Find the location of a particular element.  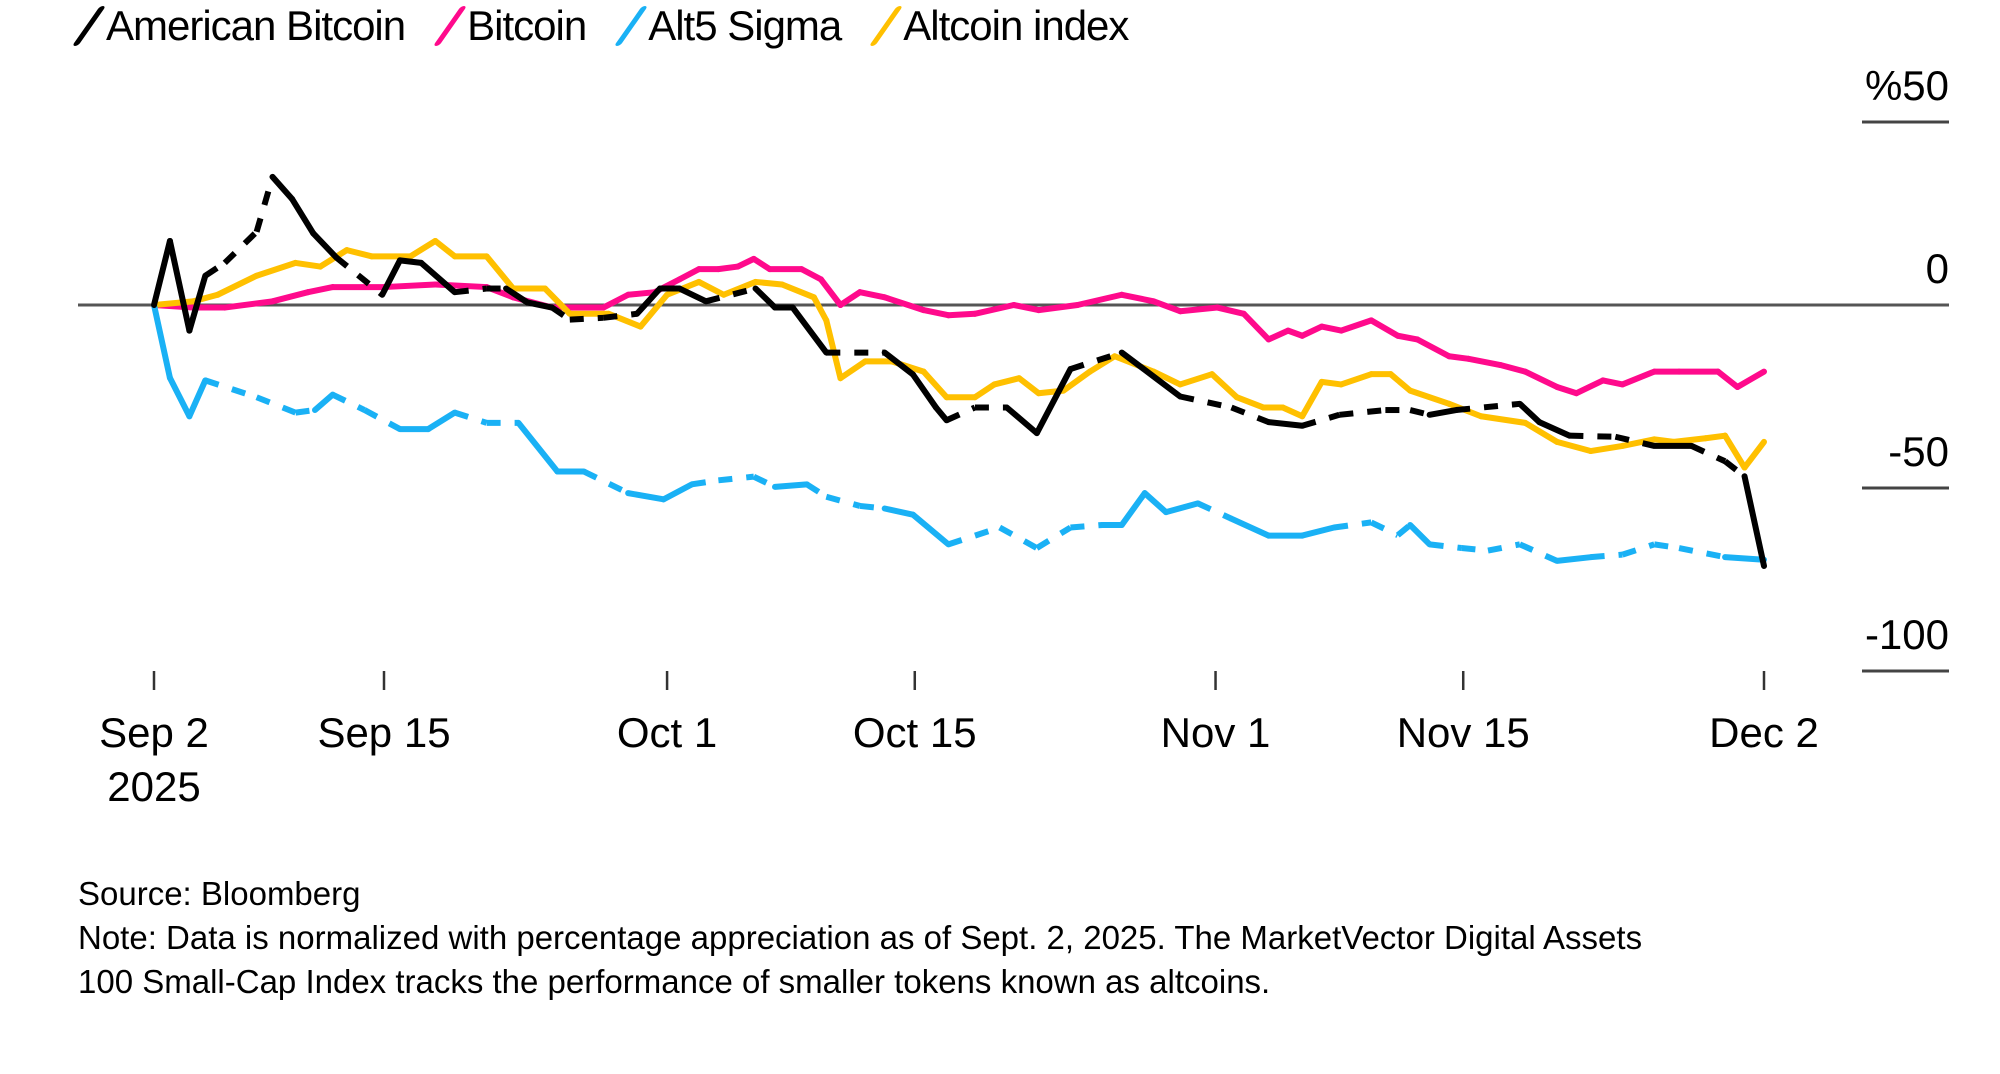

x-tick-label: Nov 15 is located at coordinates (1463, 732).